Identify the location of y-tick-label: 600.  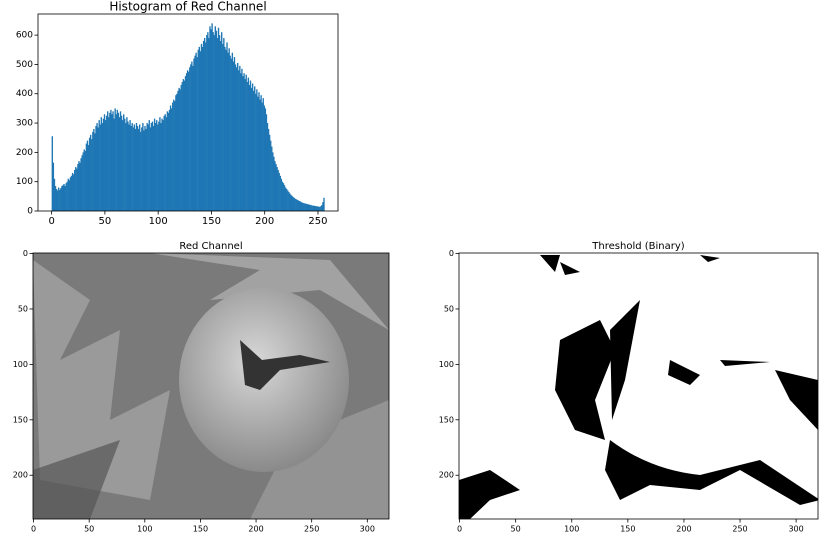
(24, 36).